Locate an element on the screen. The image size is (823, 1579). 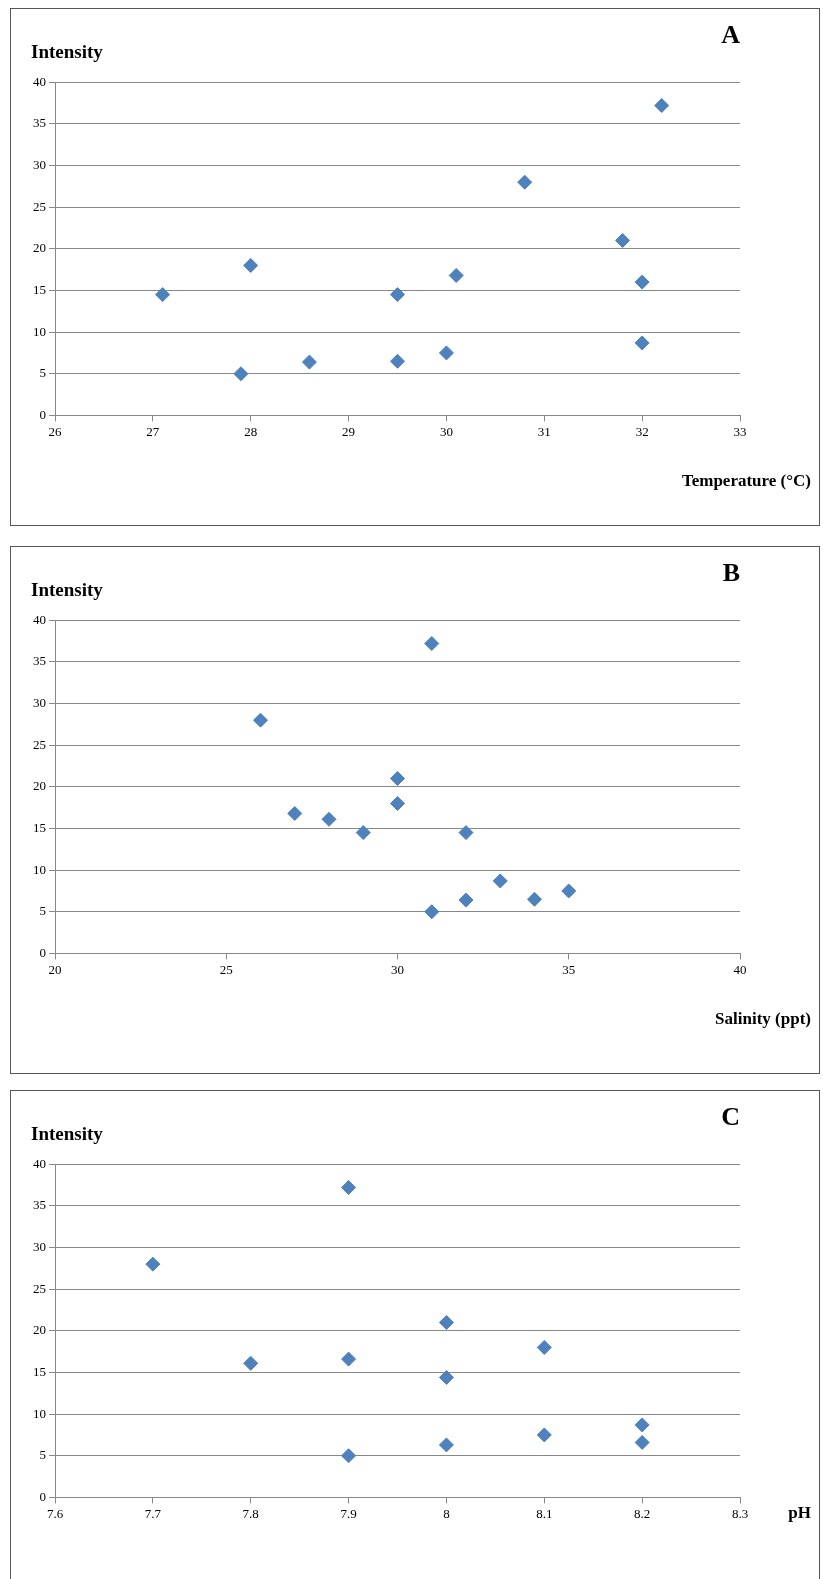
x-tick-label: 40 is located at coordinates (740, 969).